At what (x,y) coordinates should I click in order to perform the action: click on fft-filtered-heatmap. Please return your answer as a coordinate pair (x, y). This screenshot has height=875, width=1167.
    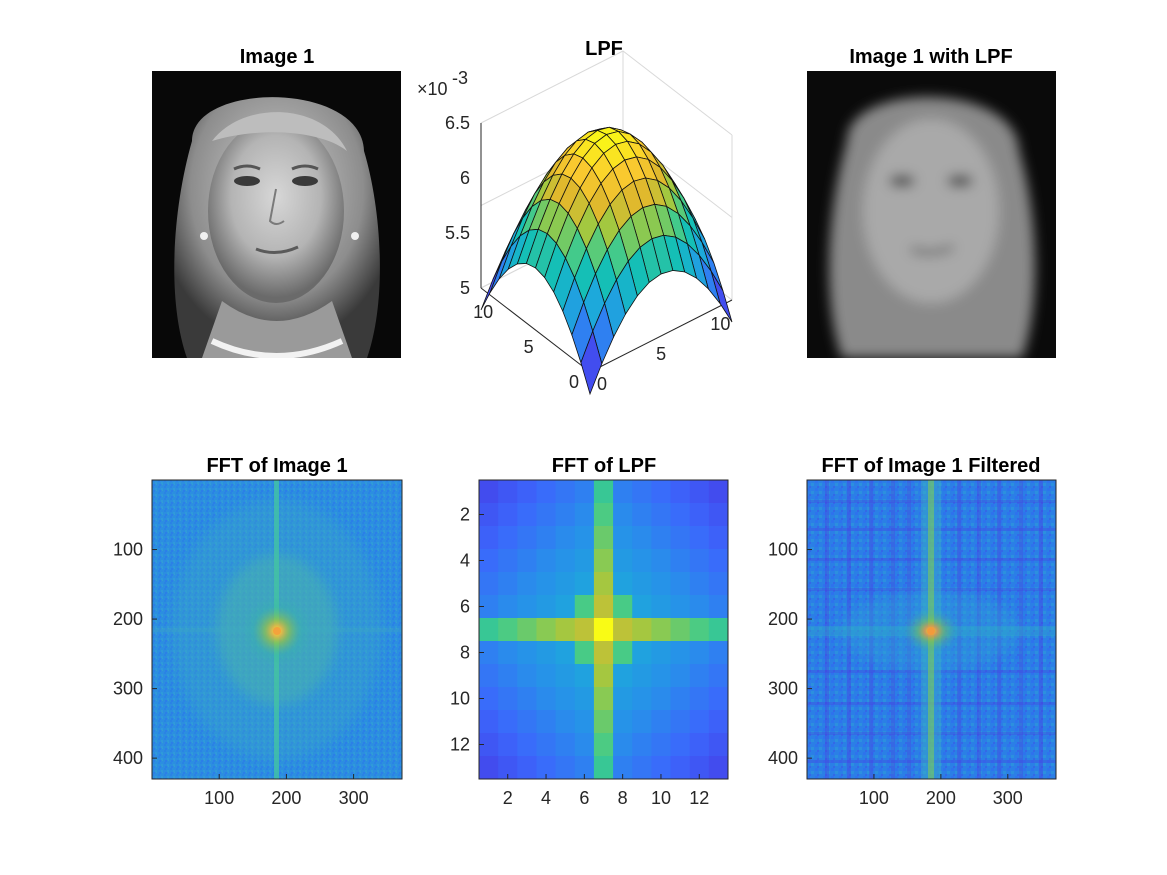
    Looking at the image, I should click on (931, 629).